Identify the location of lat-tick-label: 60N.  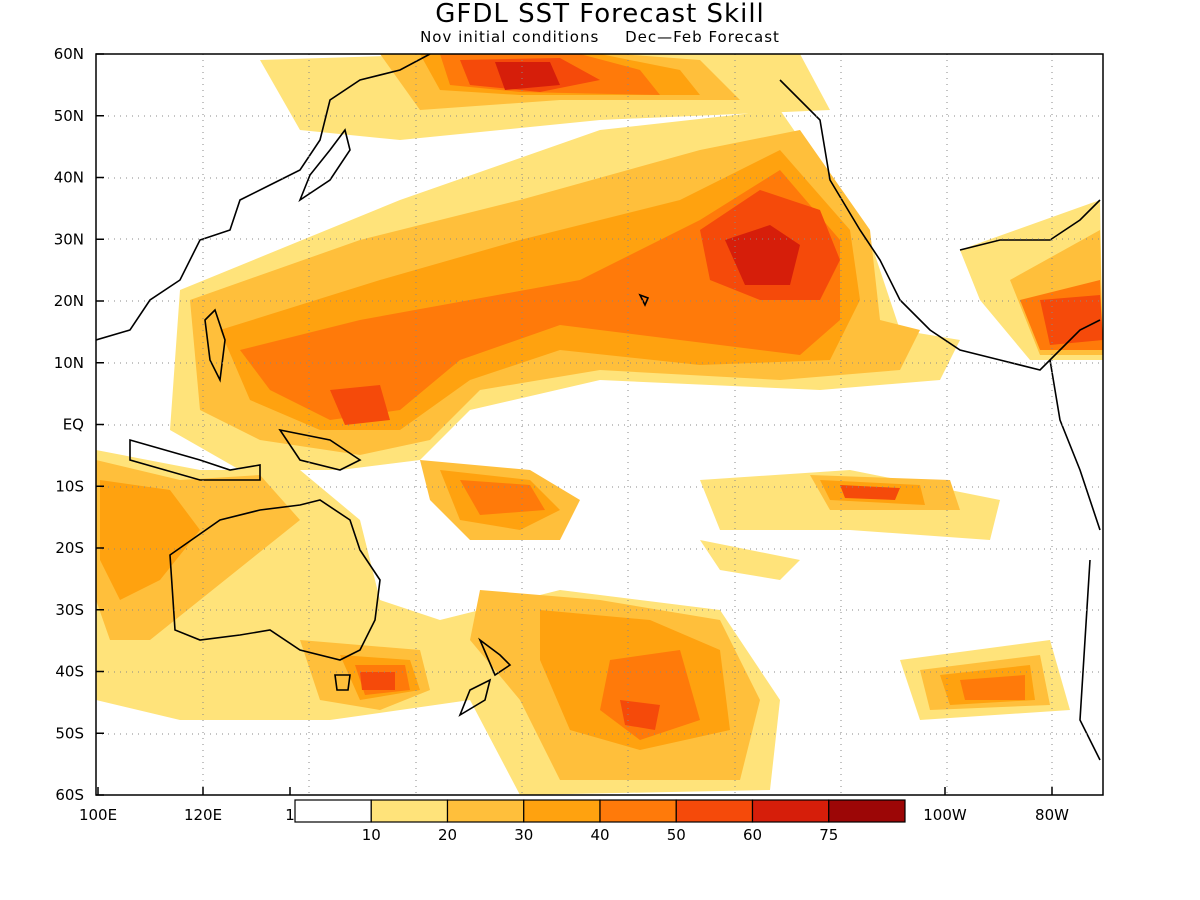
(69, 54).